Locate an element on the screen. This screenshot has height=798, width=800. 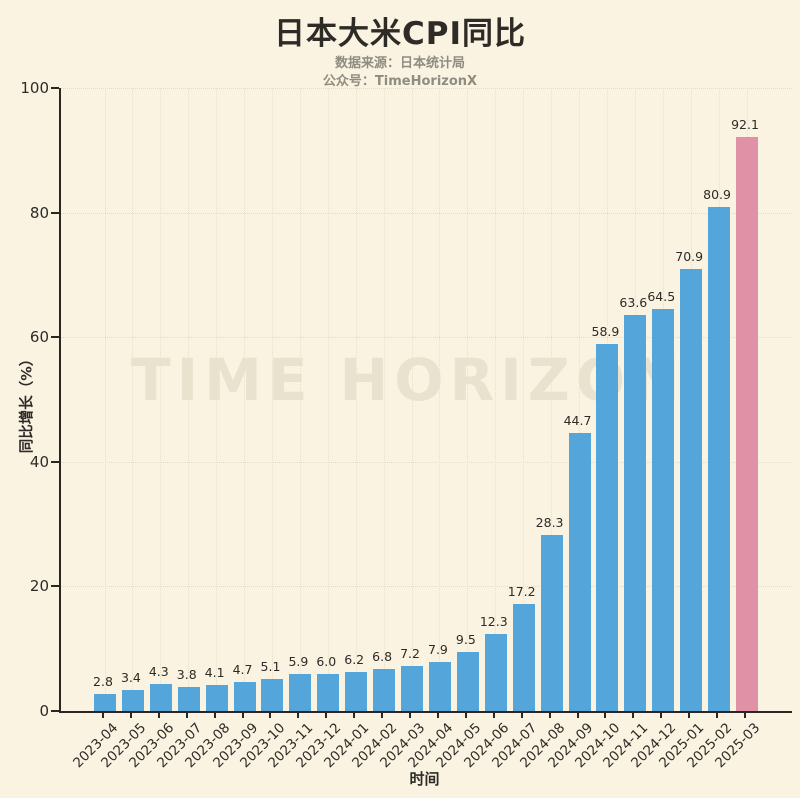
bar-value-label: 80.9 is located at coordinates (717, 194).